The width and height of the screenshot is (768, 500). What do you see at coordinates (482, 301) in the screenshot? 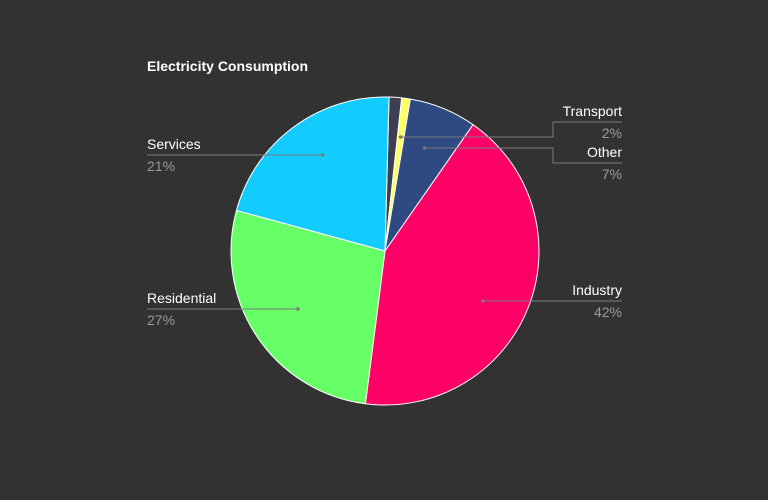
I see `connector-dot-industry` at bounding box center [482, 301].